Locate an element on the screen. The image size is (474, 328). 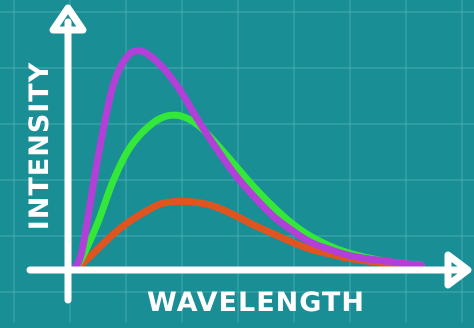
y-axis-arrow-icon is located at coordinates (68, 19).